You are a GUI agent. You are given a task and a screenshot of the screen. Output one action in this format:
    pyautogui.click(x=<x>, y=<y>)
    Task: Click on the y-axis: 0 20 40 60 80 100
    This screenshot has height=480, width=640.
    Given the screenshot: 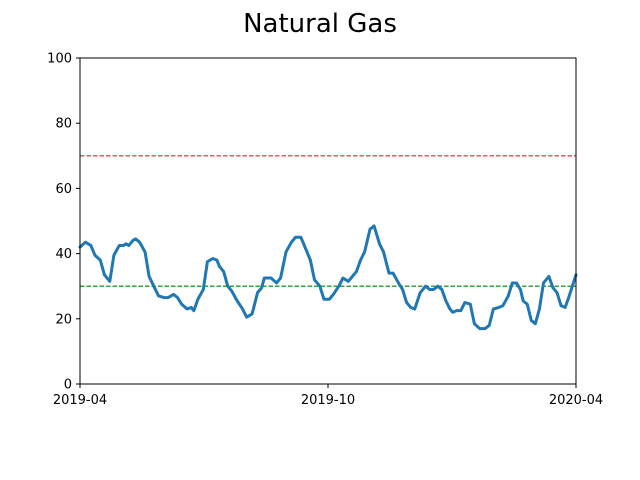 What is the action you would take?
    pyautogui.click(x=63, y=222)
    